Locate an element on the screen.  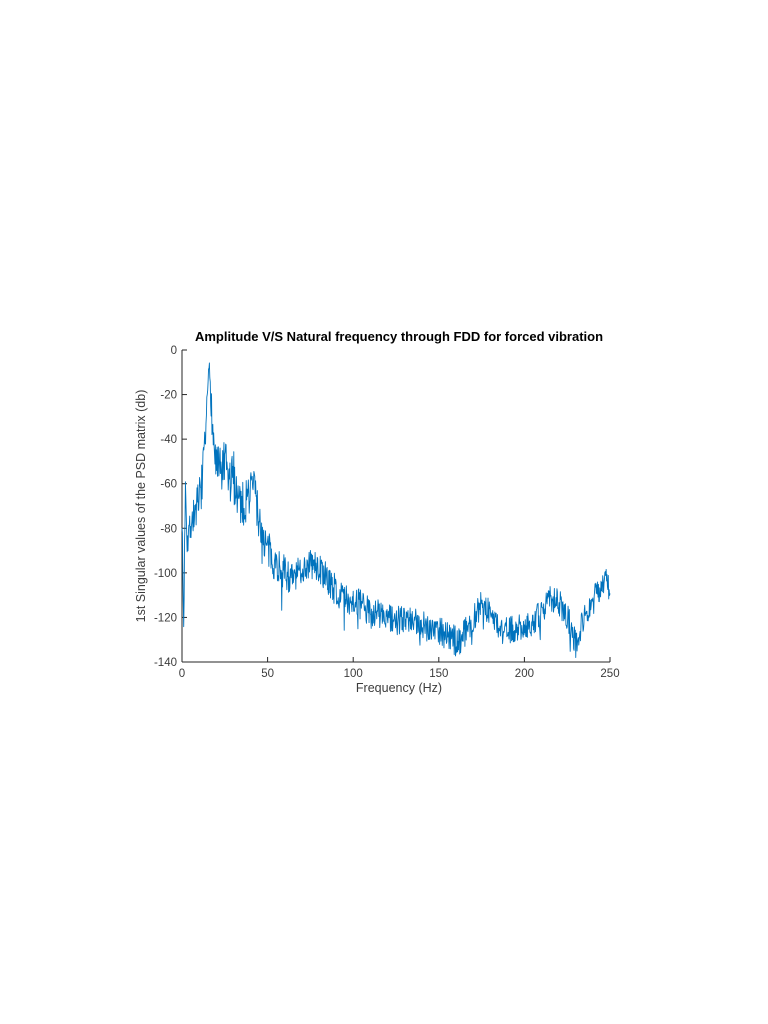
x-tick-label: 200 is located at coordinates (524, 674).